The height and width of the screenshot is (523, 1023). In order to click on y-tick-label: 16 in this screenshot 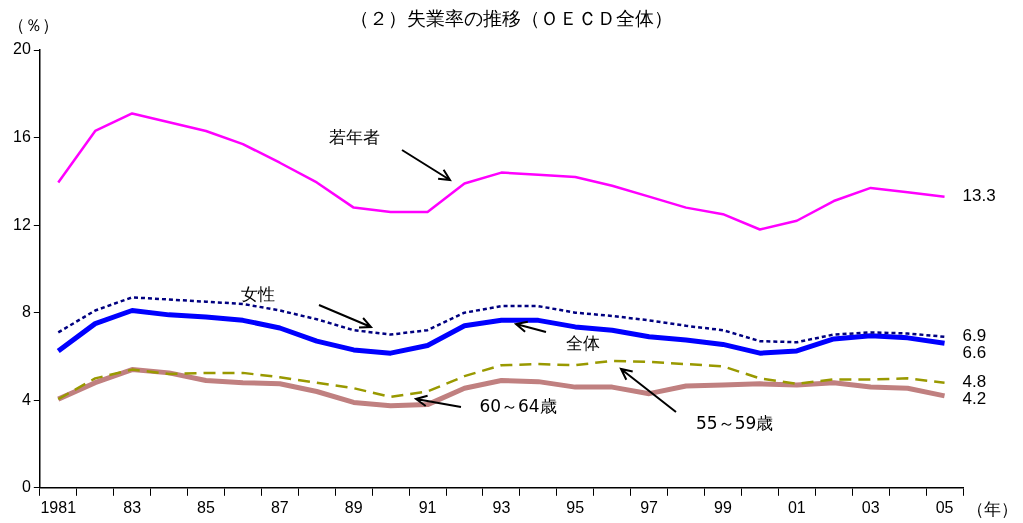, I will do `click(22, 136)`.